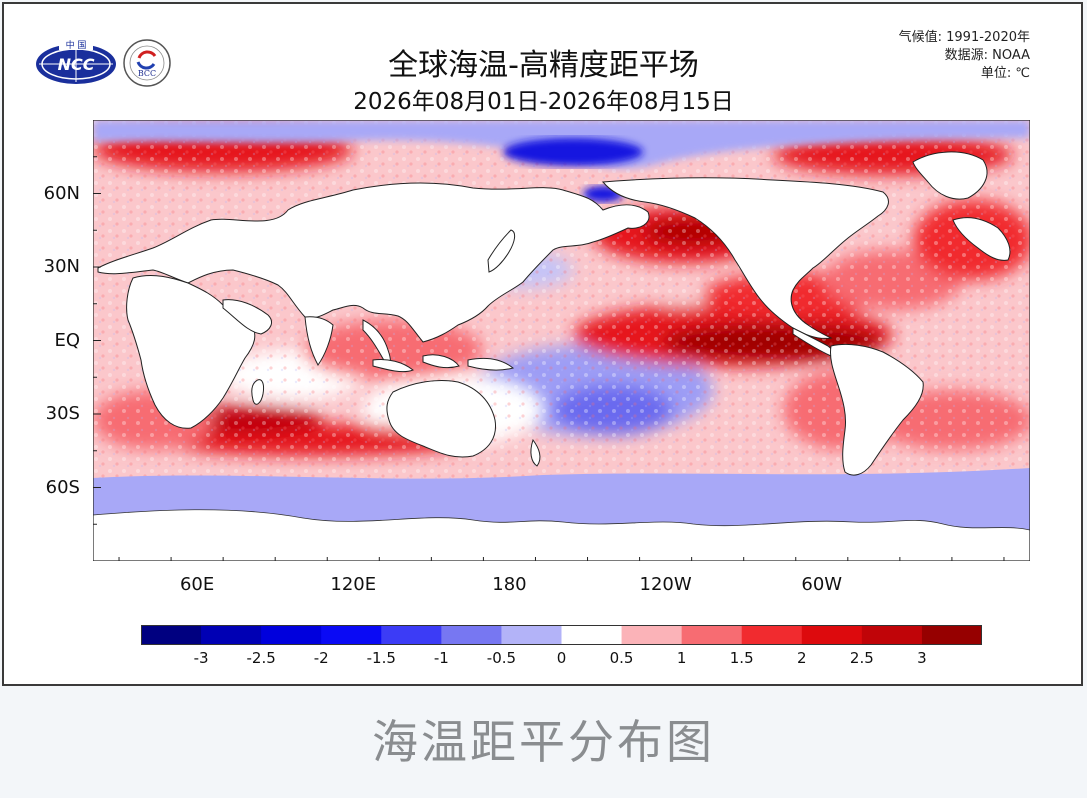  What do you see at coordinates (381, 658) in the screenshot?
I see `colorbar-tick-label: -1.5` at bounding box center [381, 658].